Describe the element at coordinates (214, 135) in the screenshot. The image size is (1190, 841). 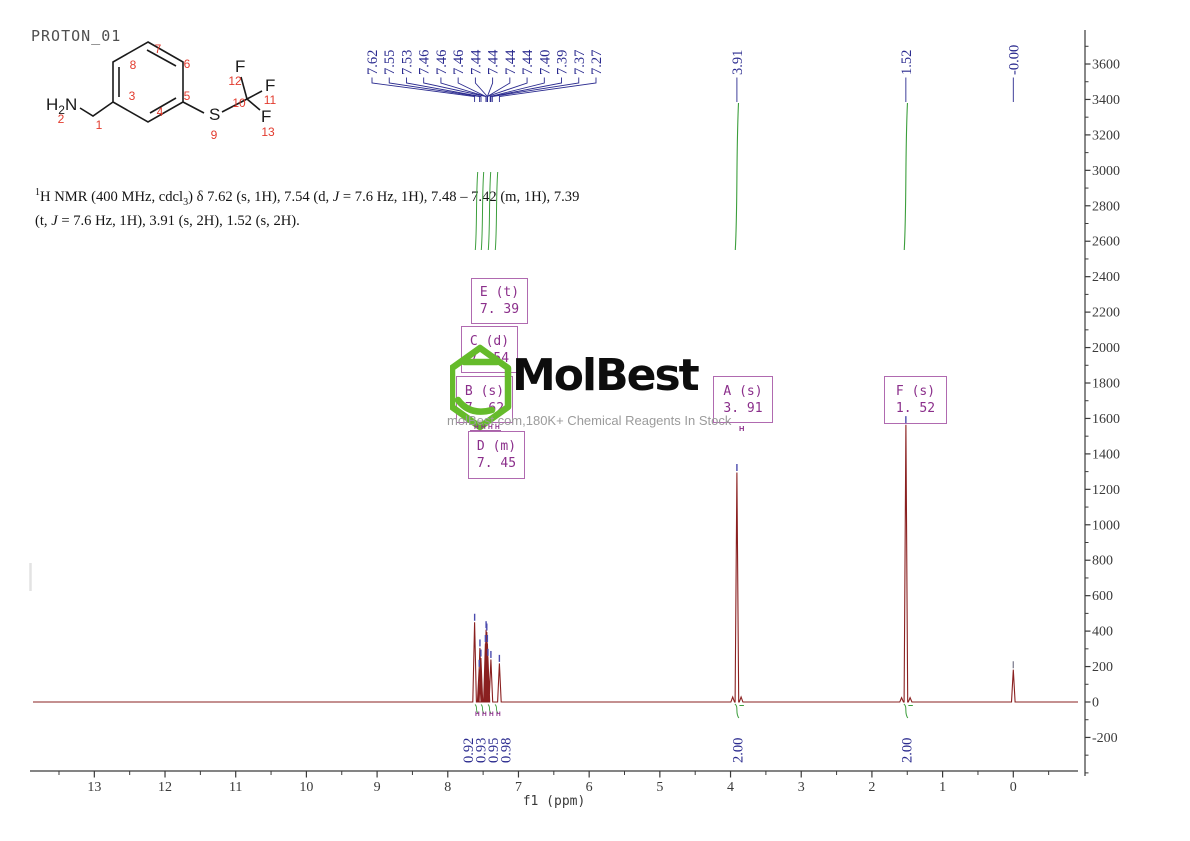
I see `atom-number: 9` at that location.